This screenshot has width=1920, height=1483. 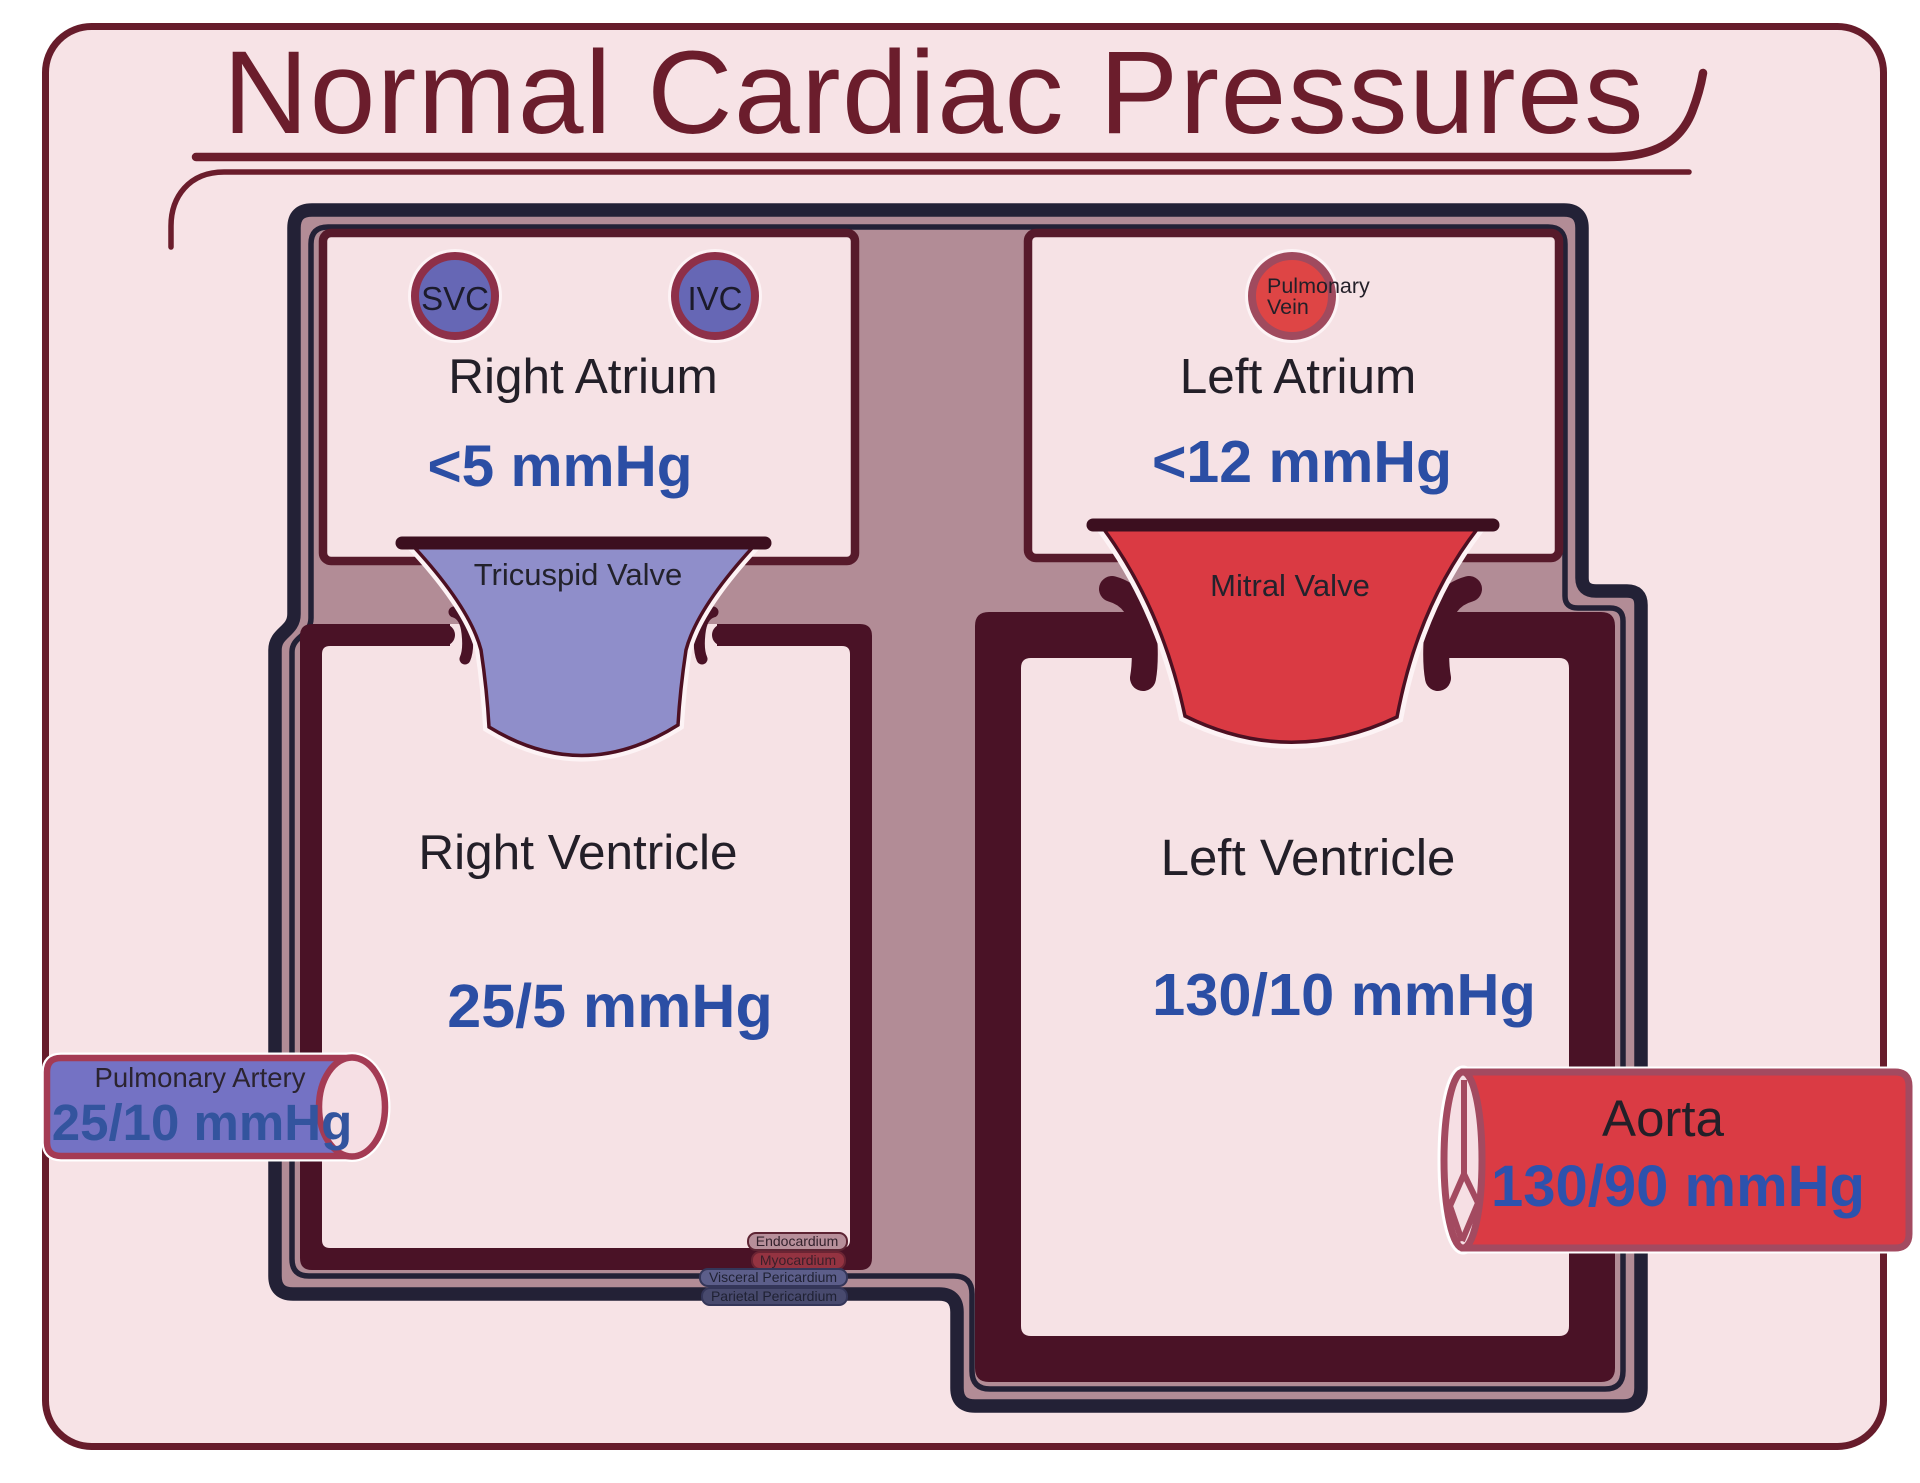 I want to click on svg-text: Right Atrium, so click(x=583, y=376).